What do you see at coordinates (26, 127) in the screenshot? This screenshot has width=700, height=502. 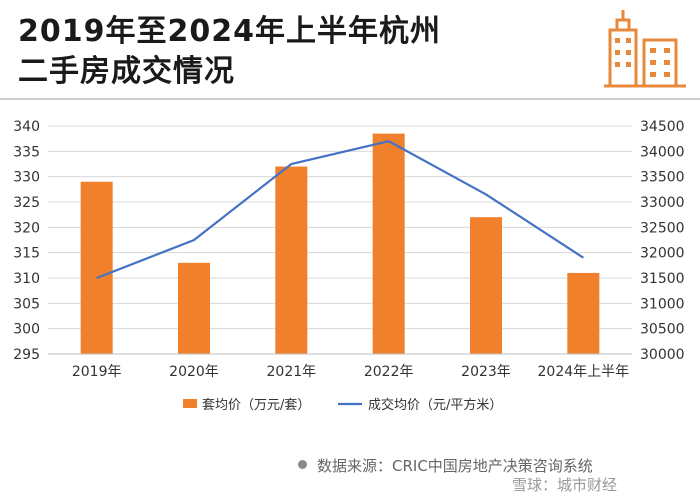 I see `y-left-tick-label: 340` at bounding box center [26, 127].